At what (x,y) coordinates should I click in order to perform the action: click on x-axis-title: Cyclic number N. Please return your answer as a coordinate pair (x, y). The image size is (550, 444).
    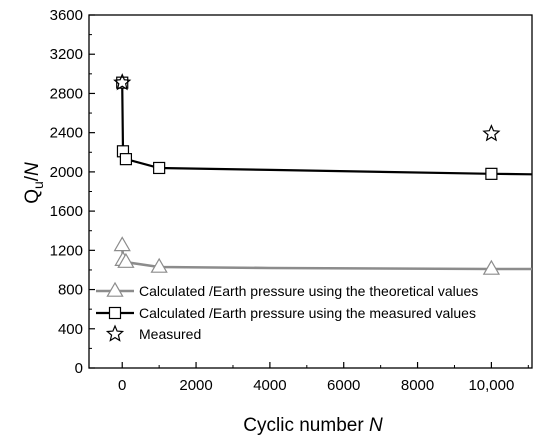
    Looking at the image, I should click on (313, 425).